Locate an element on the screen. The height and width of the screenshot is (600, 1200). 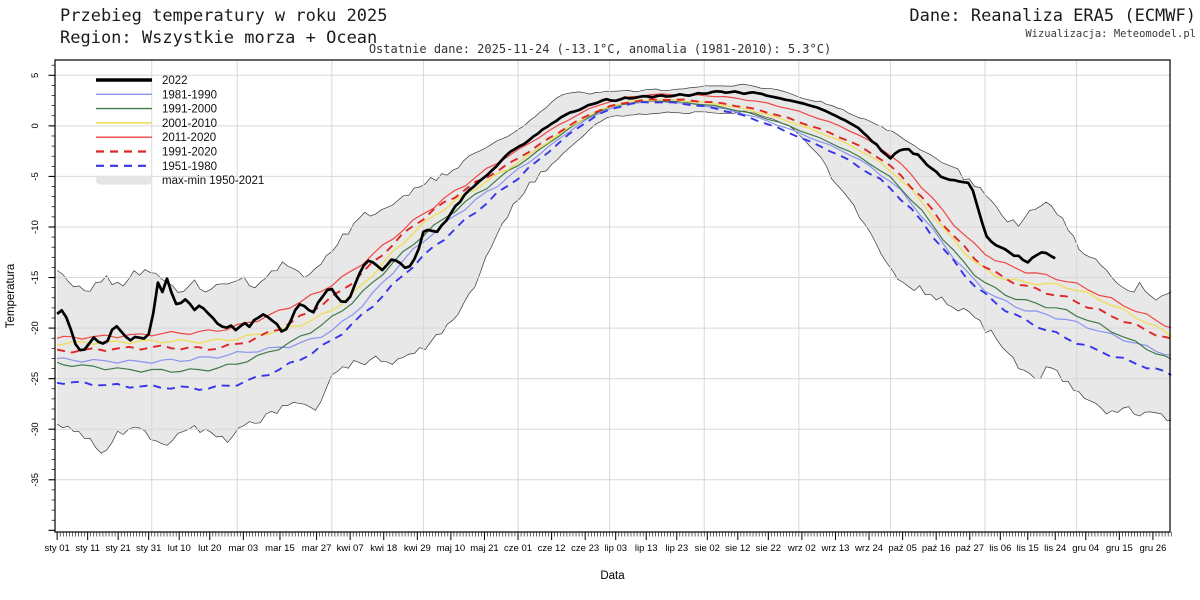
y-tick-label: -35 is located at coordinates (35, 480).